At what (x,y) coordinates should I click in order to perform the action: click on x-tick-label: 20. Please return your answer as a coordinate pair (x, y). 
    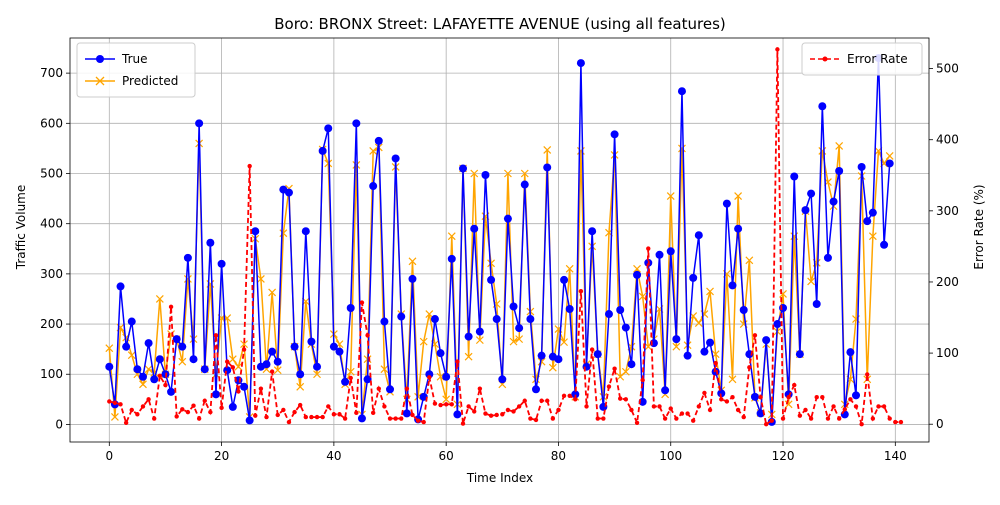
    Looking at the image, I should click on (221, 456).